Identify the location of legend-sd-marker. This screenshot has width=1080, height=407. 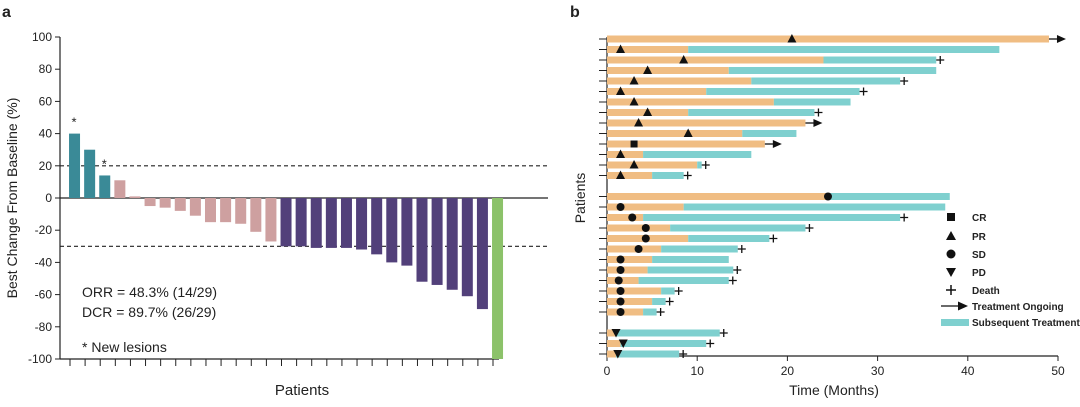
(951, 254).